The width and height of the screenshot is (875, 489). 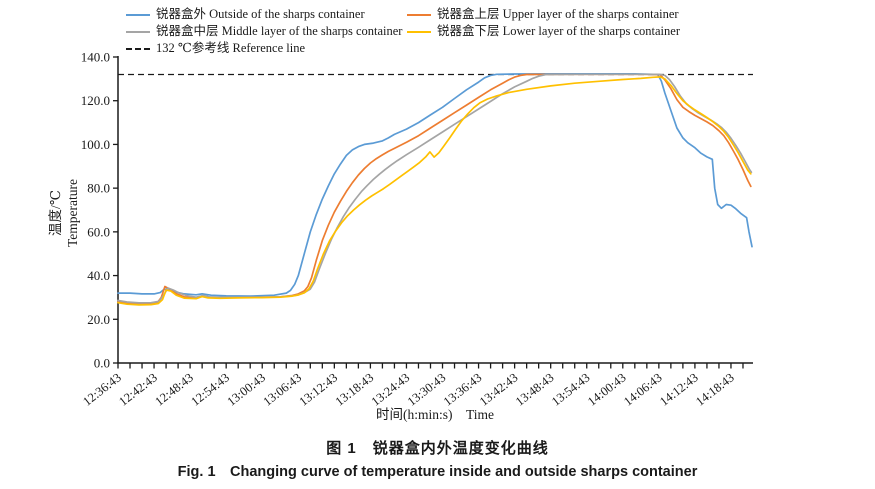 I want to click on y-axis-title-en: Temperature, so click(x=72, y=213).